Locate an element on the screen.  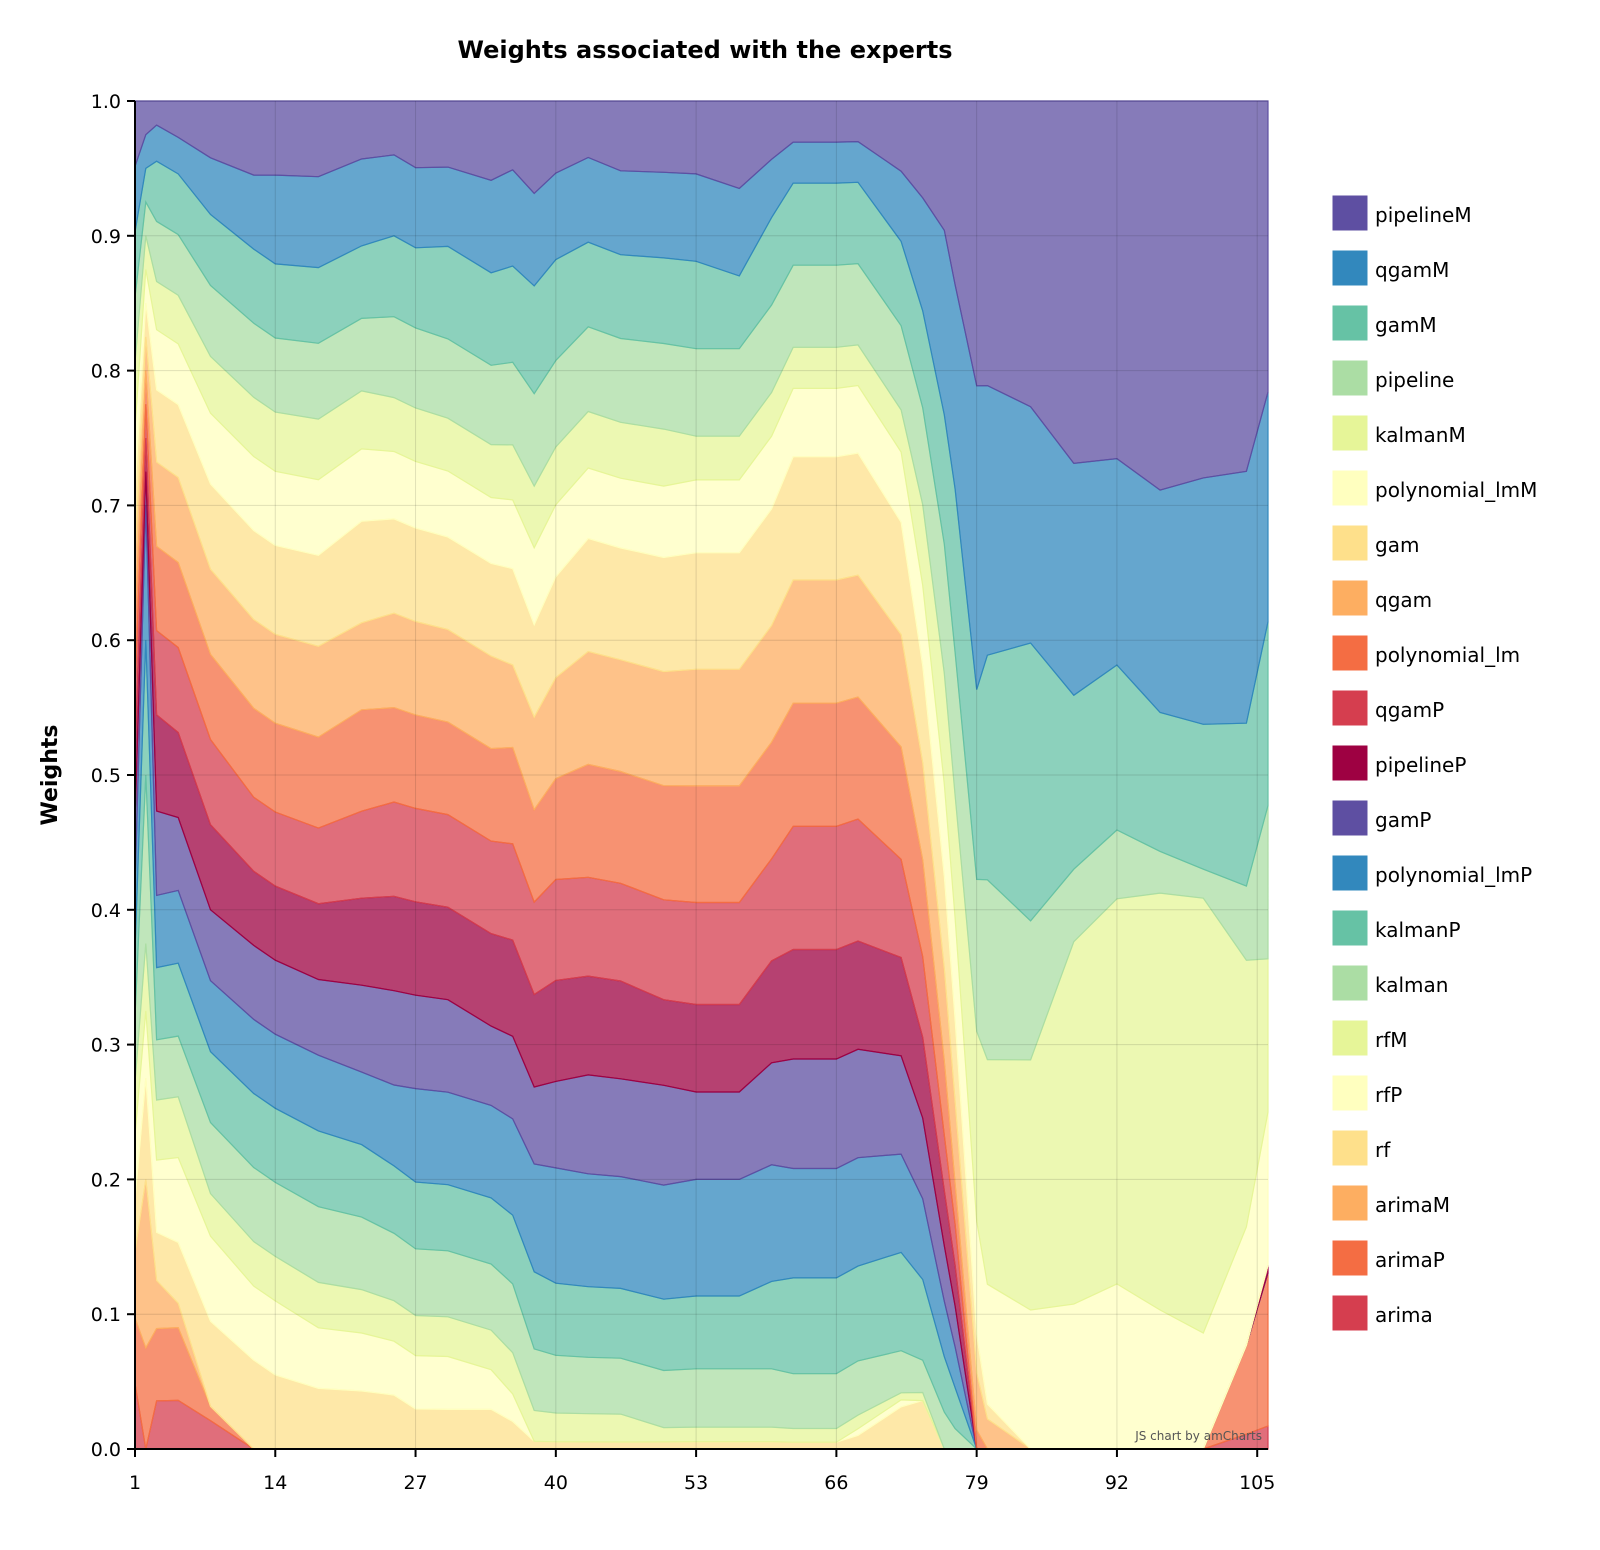
legend-swatch-arima is located at coordinates (1350, 1313).